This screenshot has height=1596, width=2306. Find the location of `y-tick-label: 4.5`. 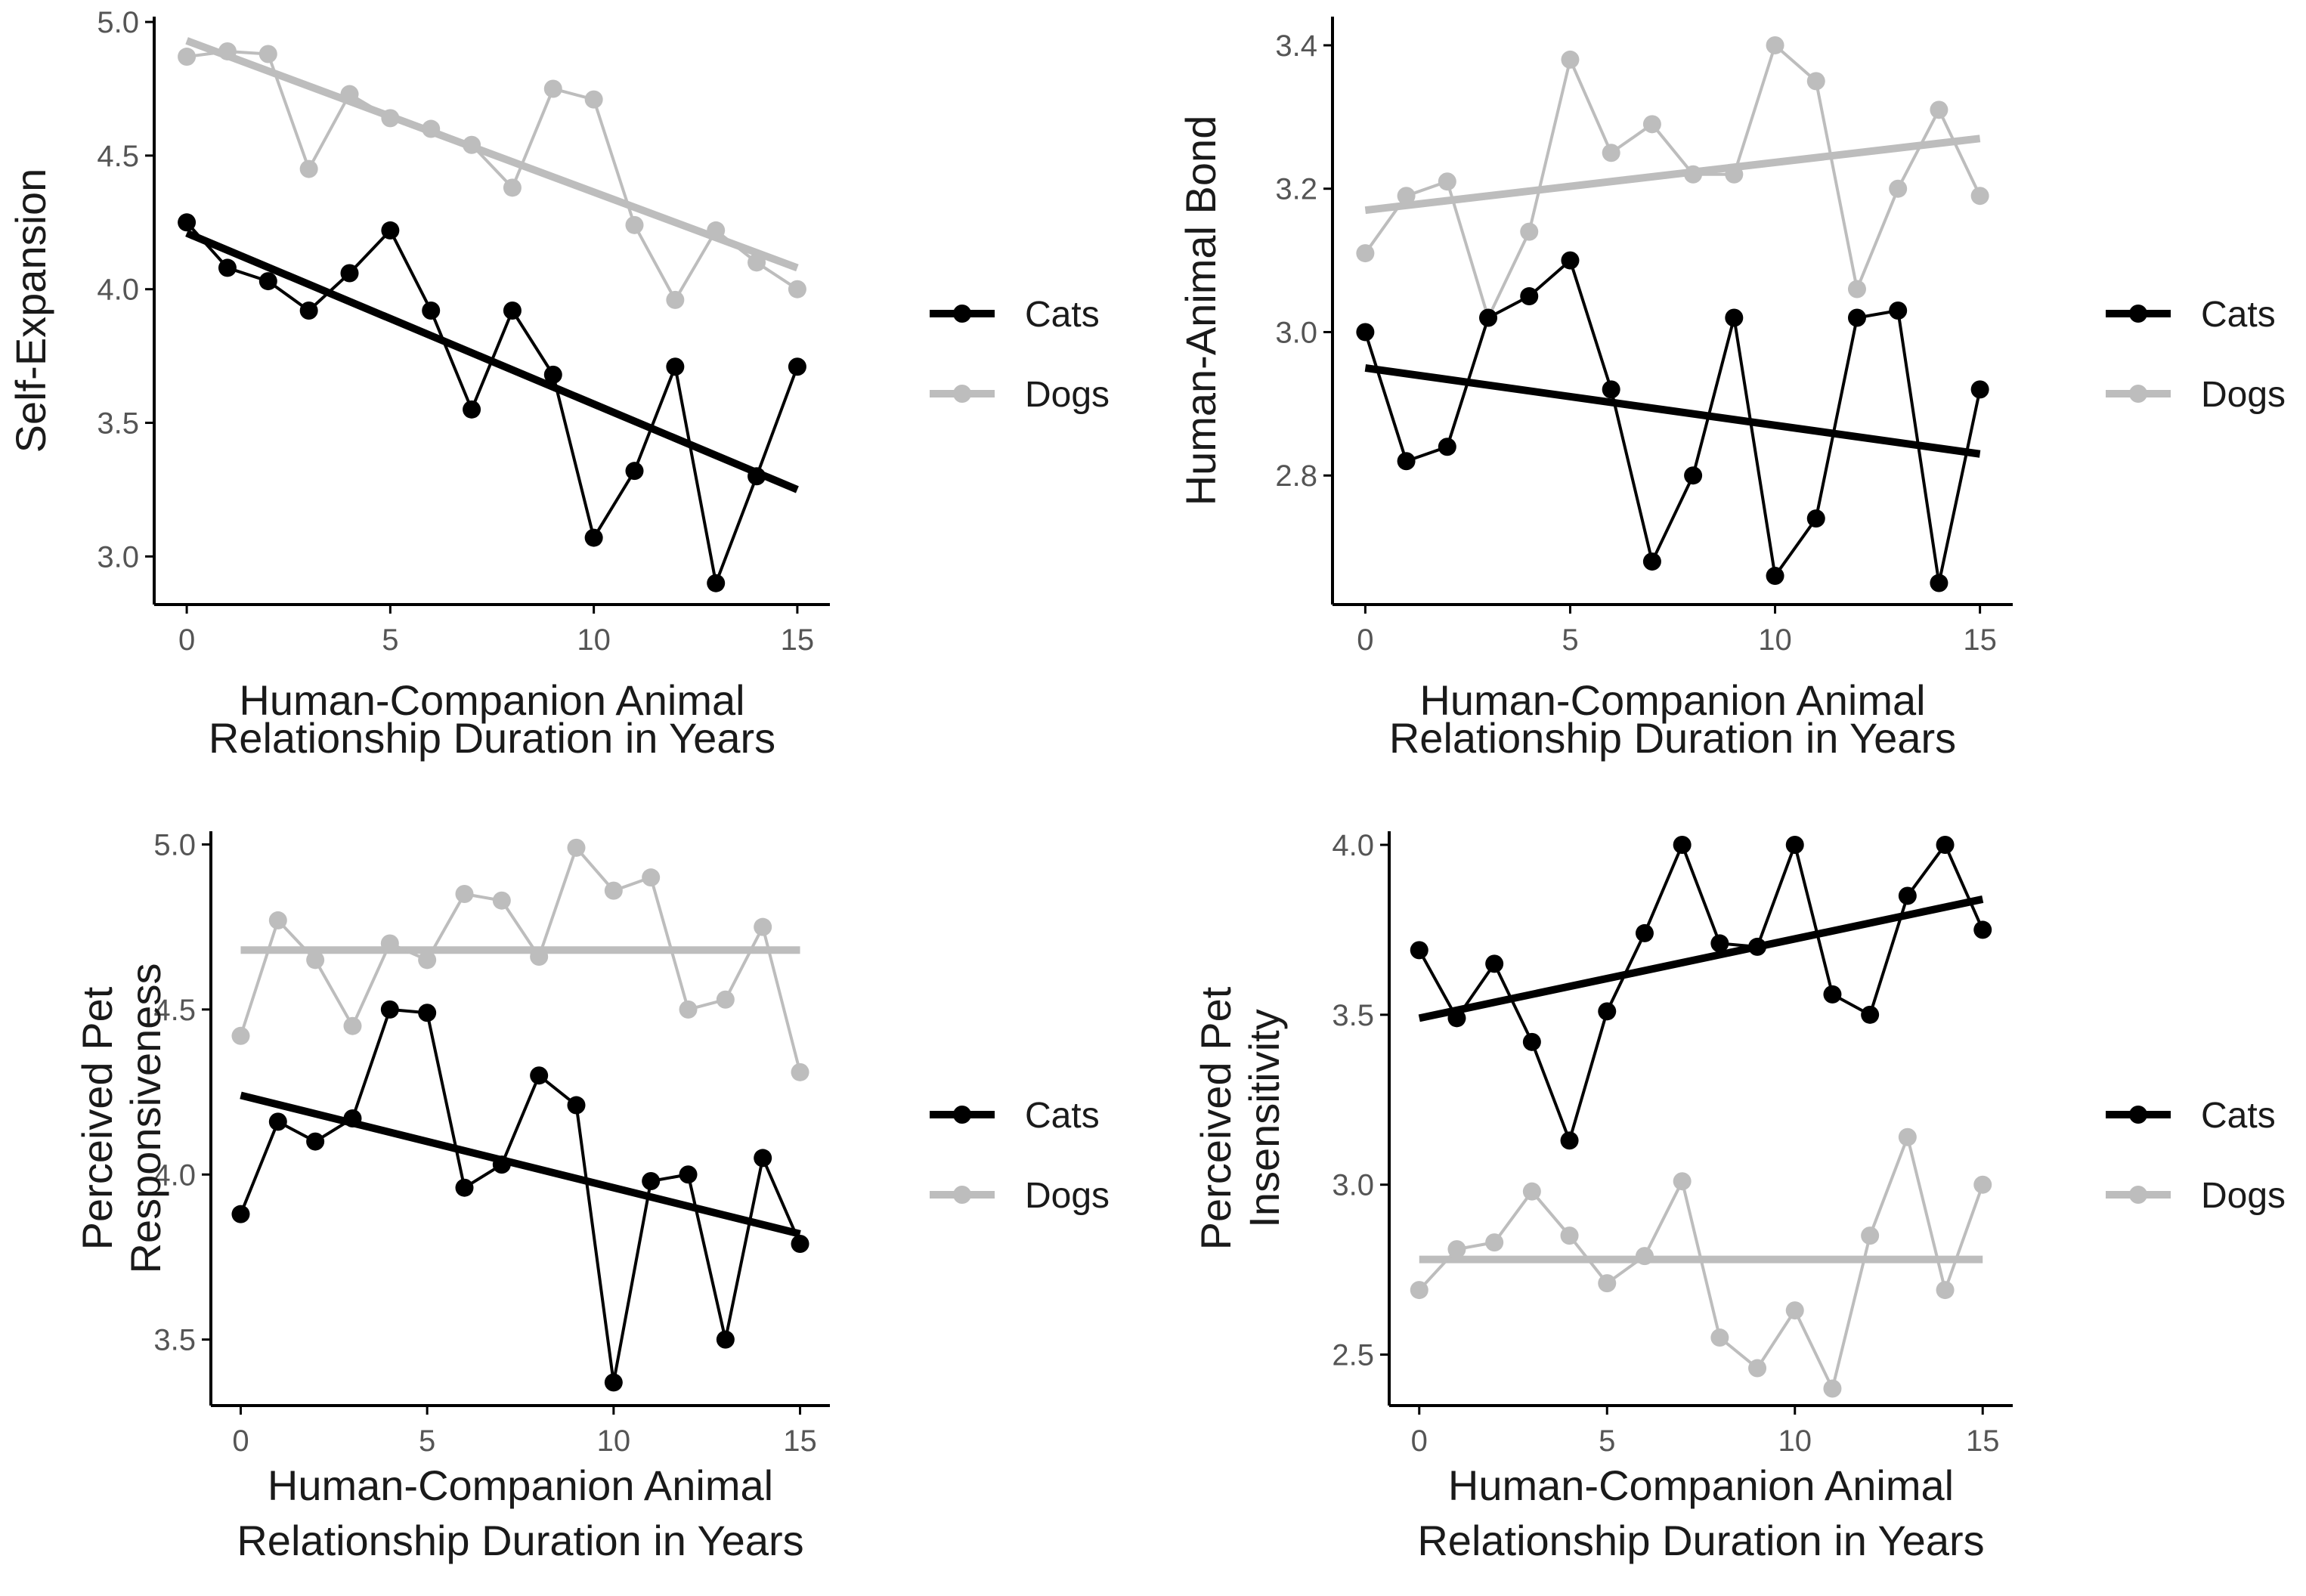

y-tick-label: 4.5 is located at coordinates (174, 1011).